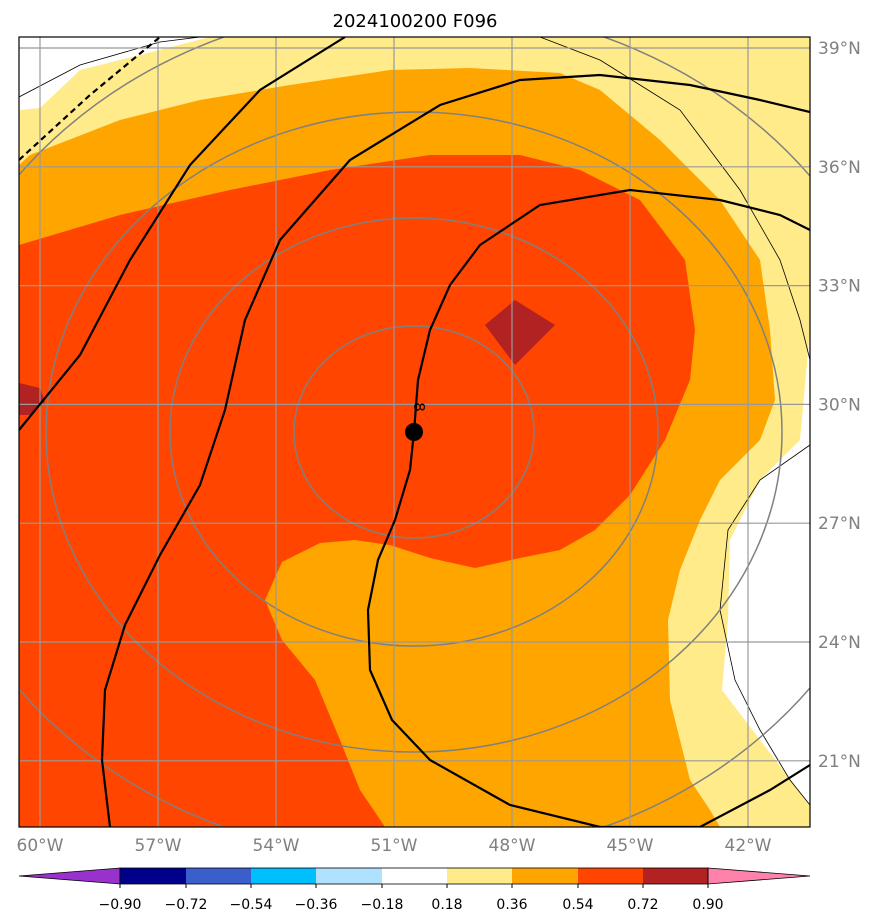  What do you see at coordinates (40, 846) in the screenshot?
I see `longitude-tick-label: 60°W` at bounding box center [40, 846].